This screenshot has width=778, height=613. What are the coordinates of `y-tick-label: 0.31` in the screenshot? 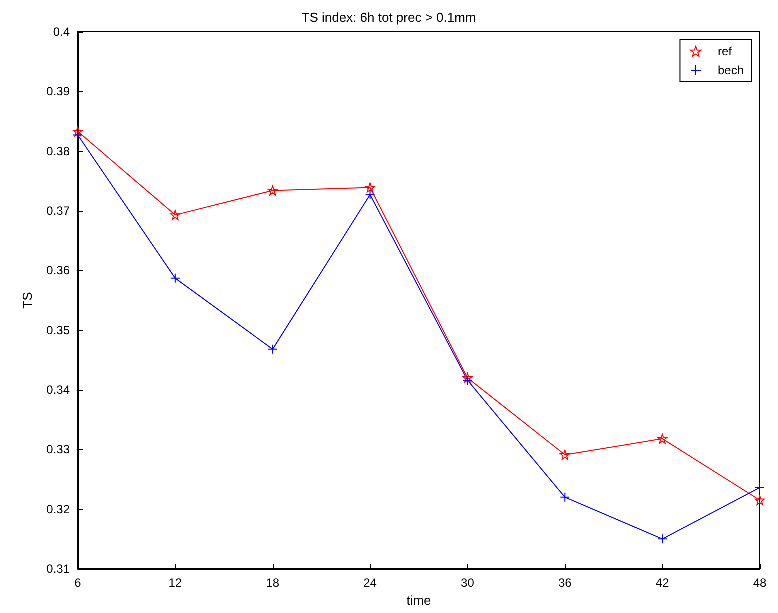 It's located at (58, 569).